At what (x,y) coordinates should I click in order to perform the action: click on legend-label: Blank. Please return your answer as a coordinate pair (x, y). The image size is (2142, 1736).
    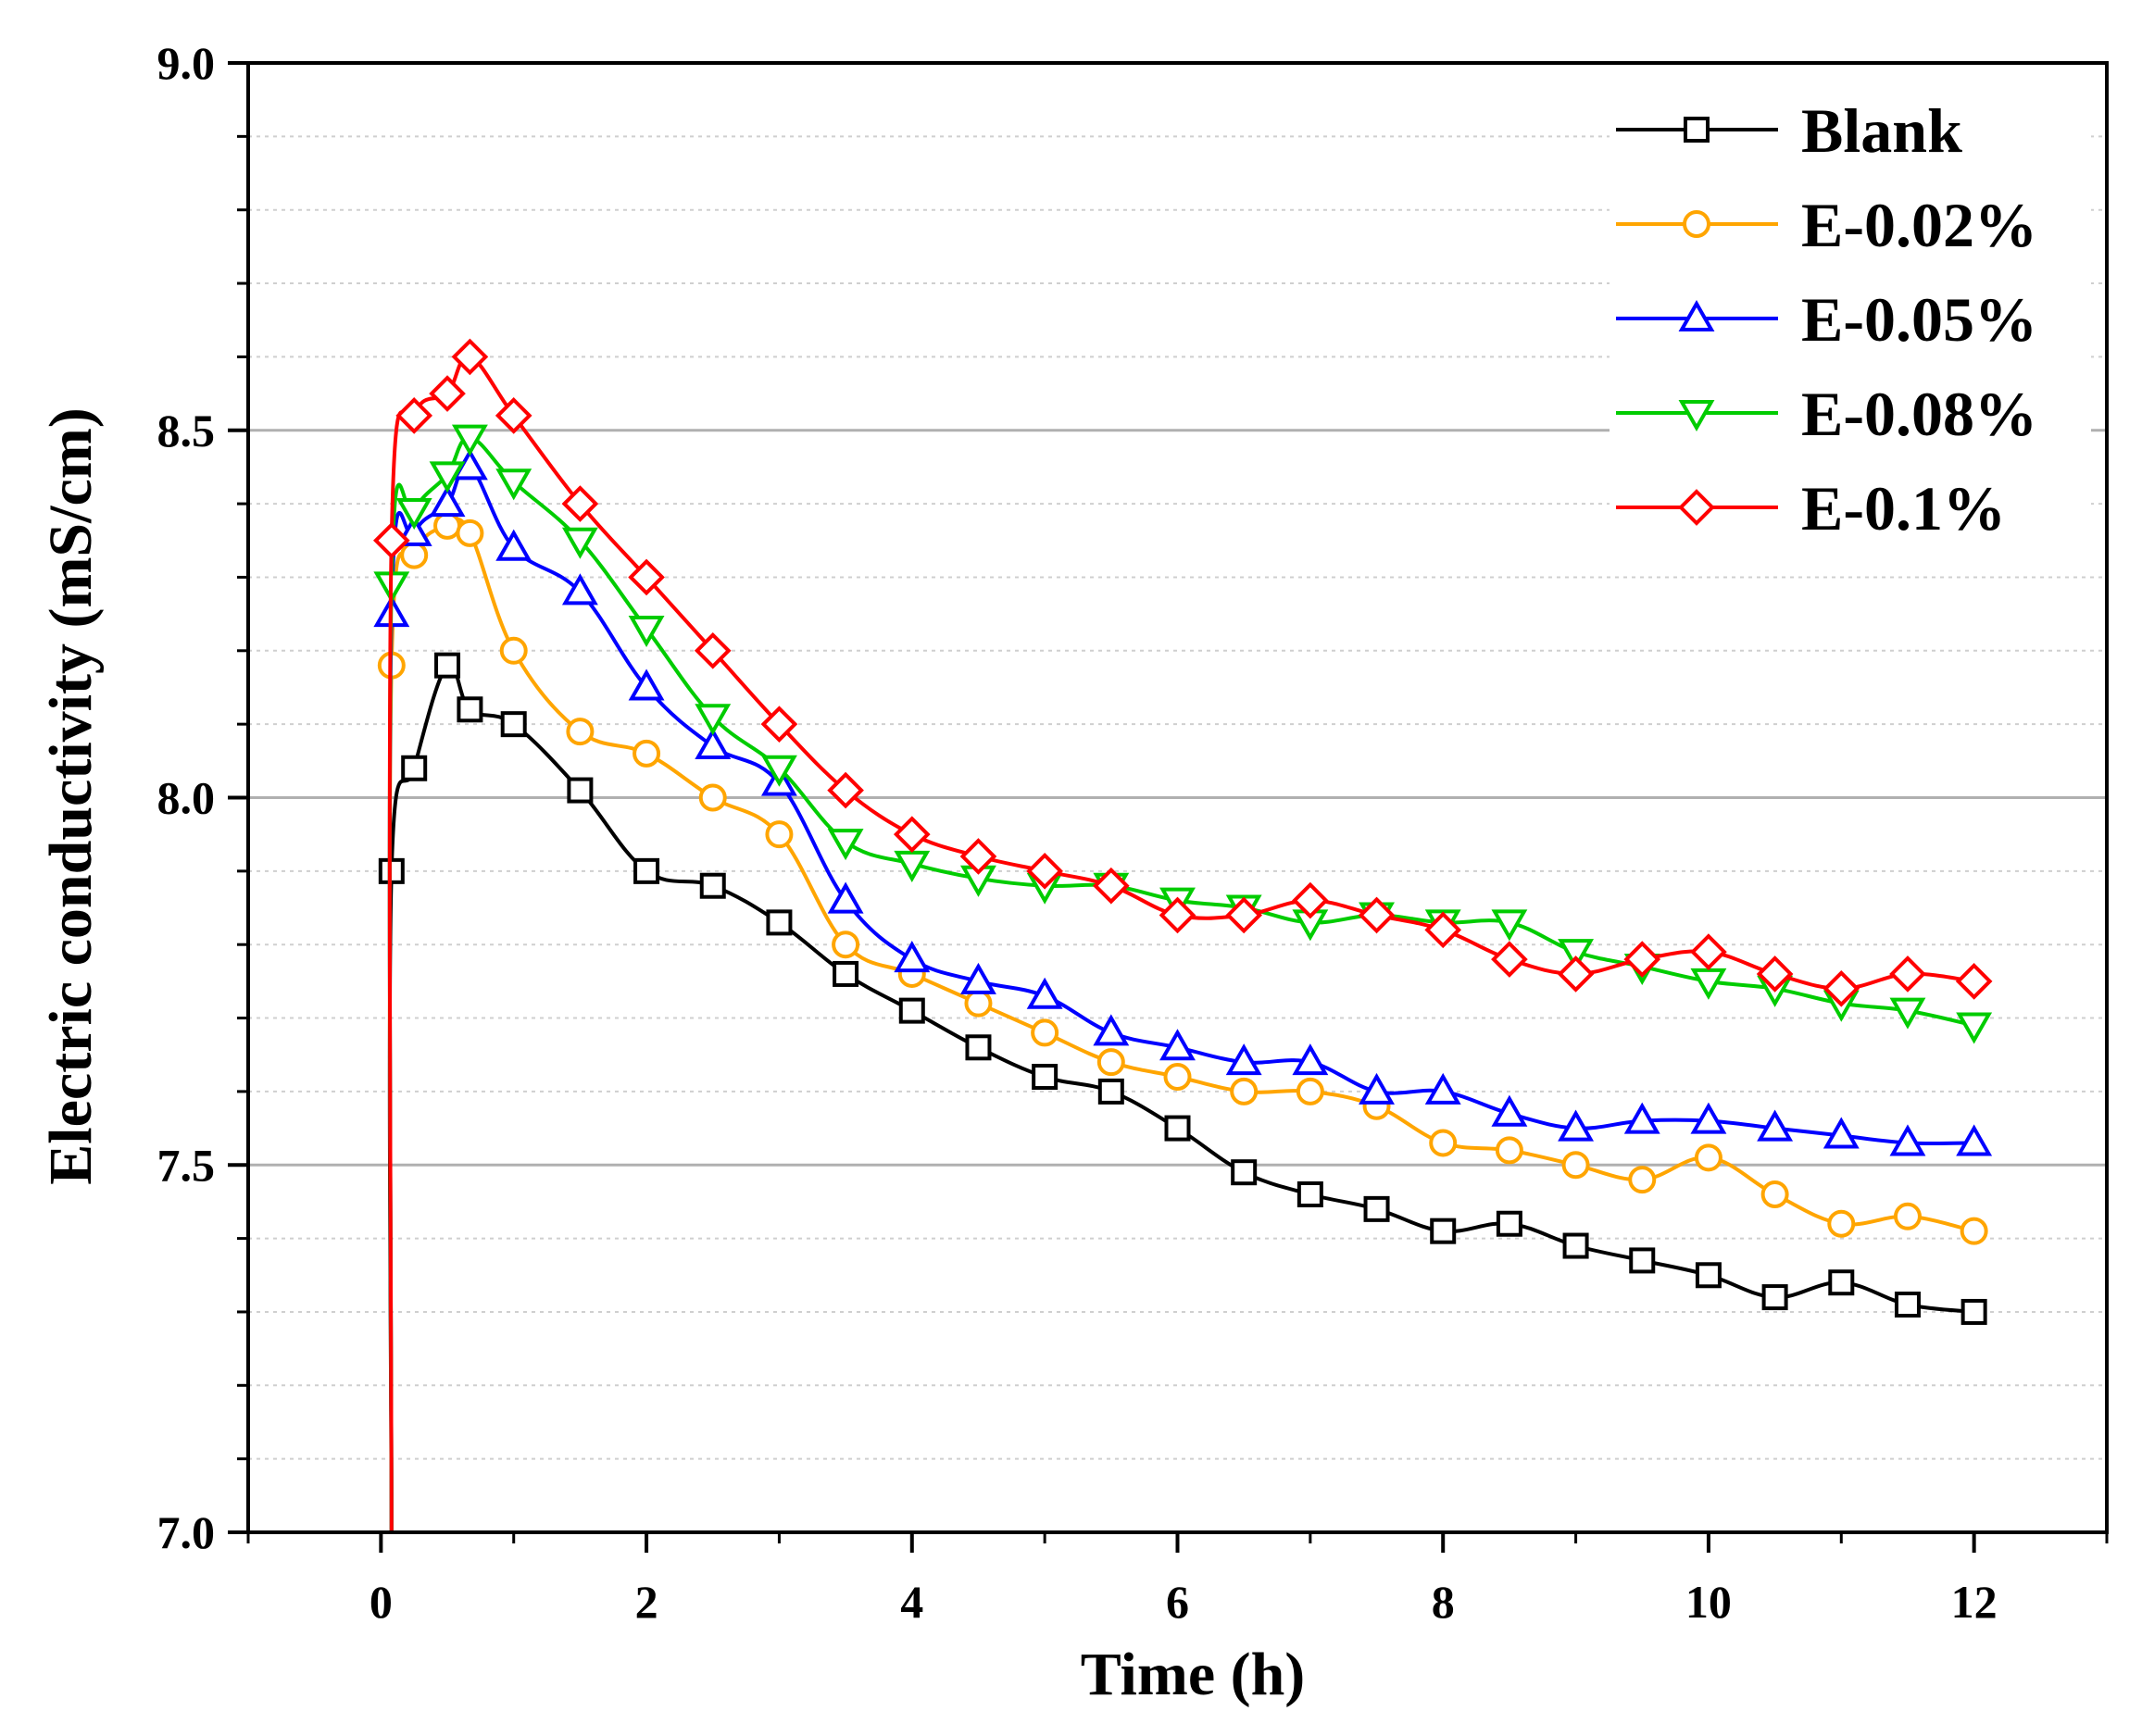
    Looking at the image, I should click on (1881, 130).